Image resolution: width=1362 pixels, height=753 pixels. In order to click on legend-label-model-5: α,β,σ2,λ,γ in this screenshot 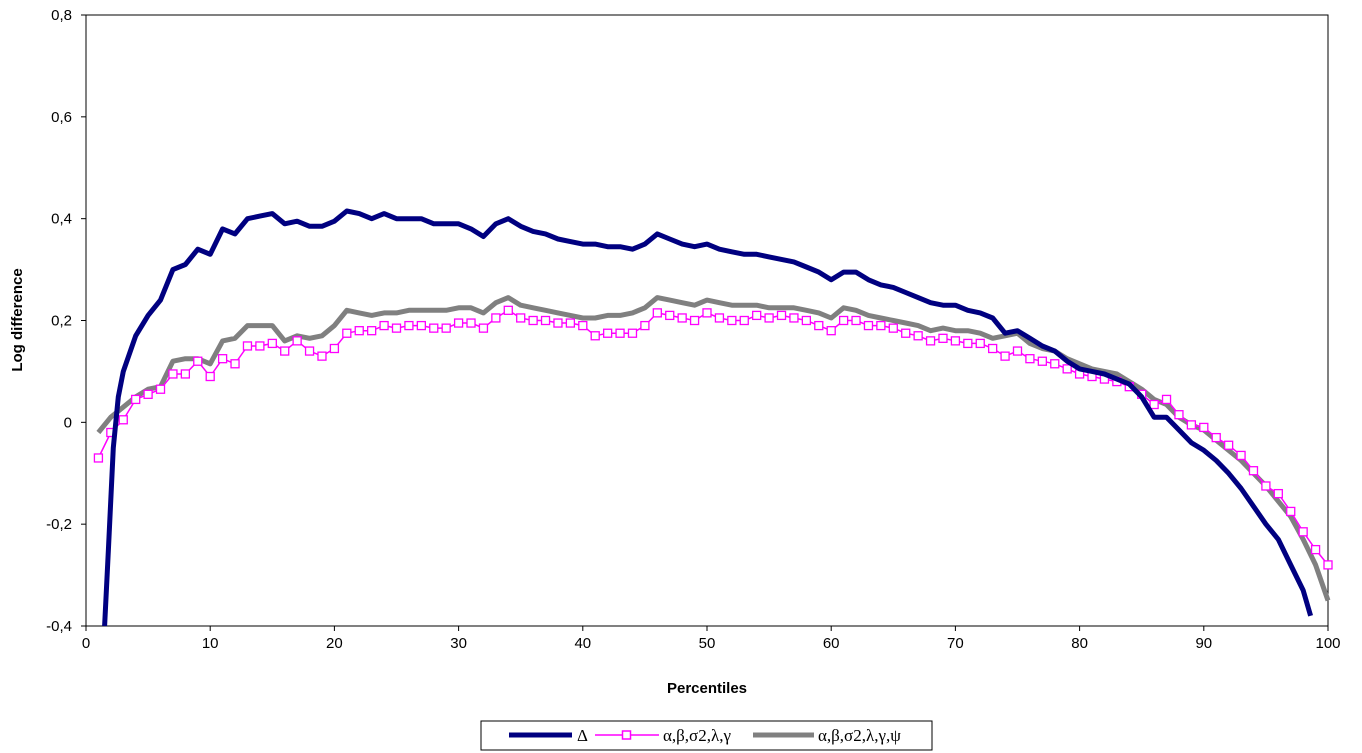, I will do `click(697, 735)`.